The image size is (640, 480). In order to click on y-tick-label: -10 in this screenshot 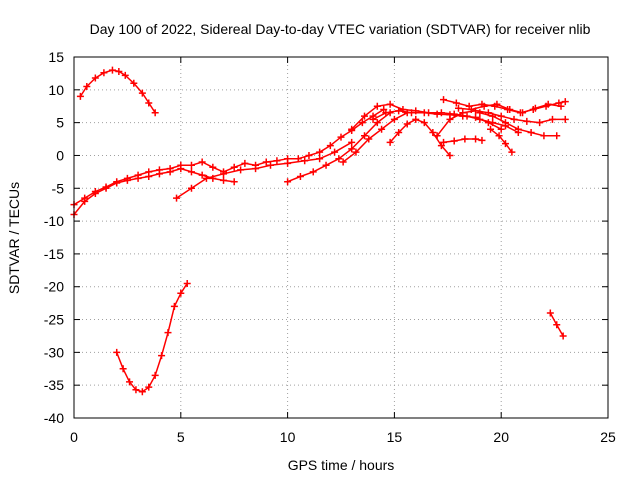, I will do `click(54, 221)`.